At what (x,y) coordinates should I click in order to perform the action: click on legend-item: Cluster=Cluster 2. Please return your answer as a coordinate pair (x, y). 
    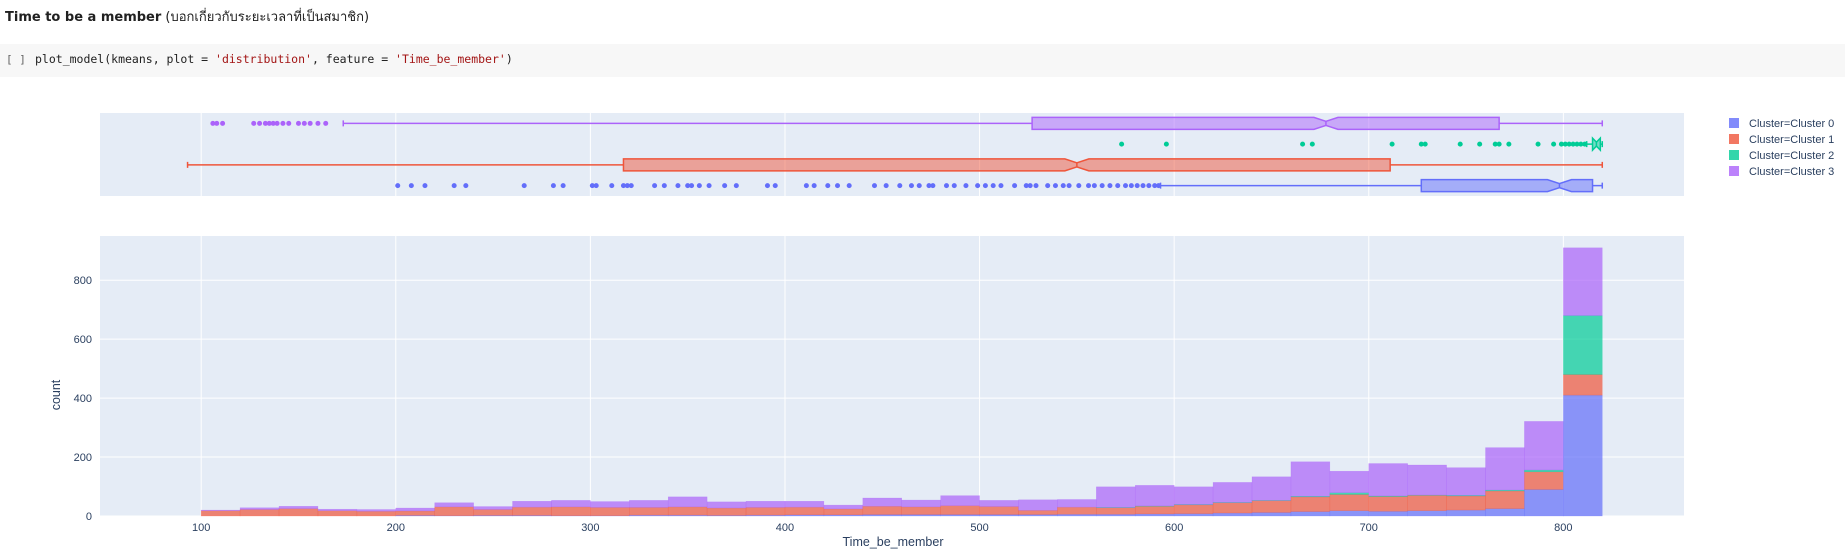
    Looking at the image, I should click on (1781, 156).